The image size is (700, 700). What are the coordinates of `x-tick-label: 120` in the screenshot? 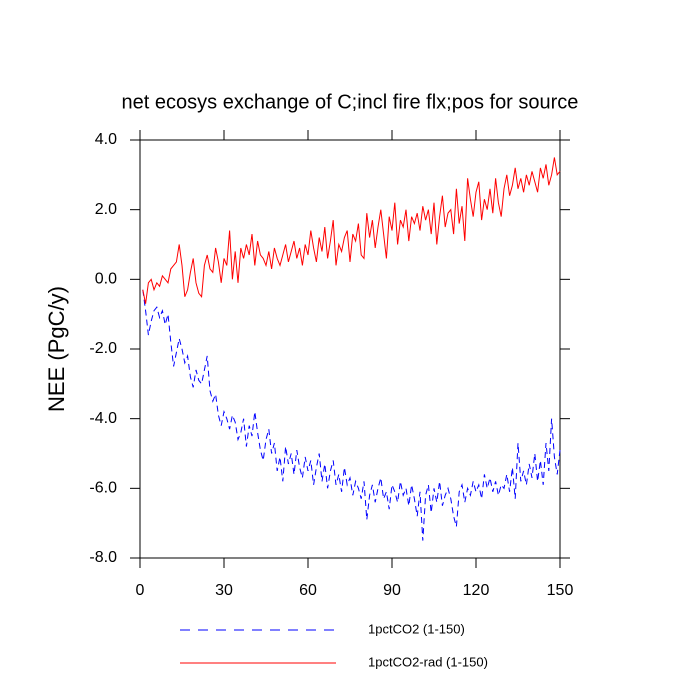 It's located at (476, 590).